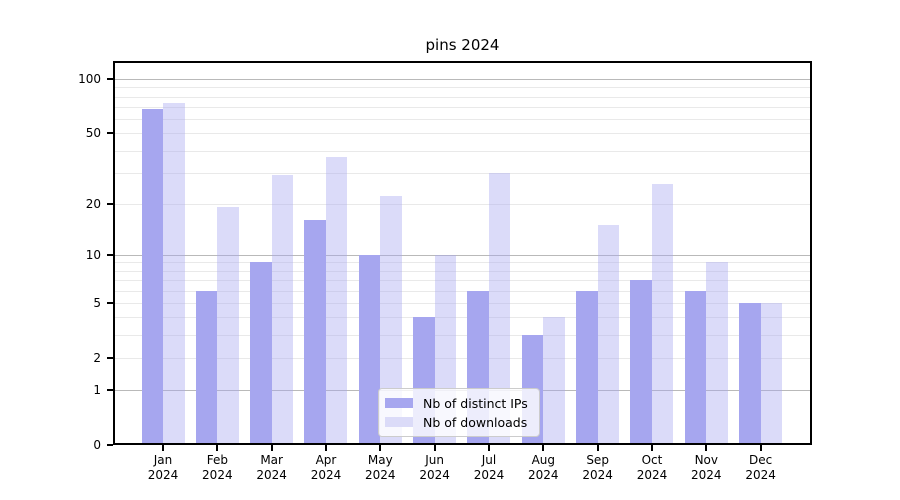 The image size is (900, 500). I want to click on bar-ips-feb, so click(206, 366).